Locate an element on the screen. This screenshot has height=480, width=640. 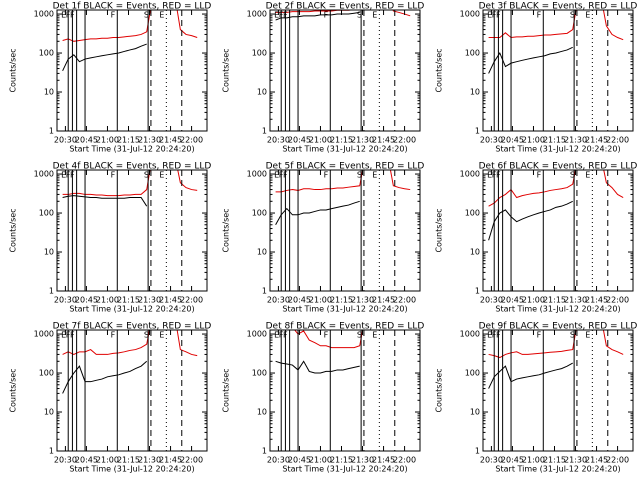
chart-title: Det 9f BLACK = Events, RED = LLD is located at coordinates (558, 327).